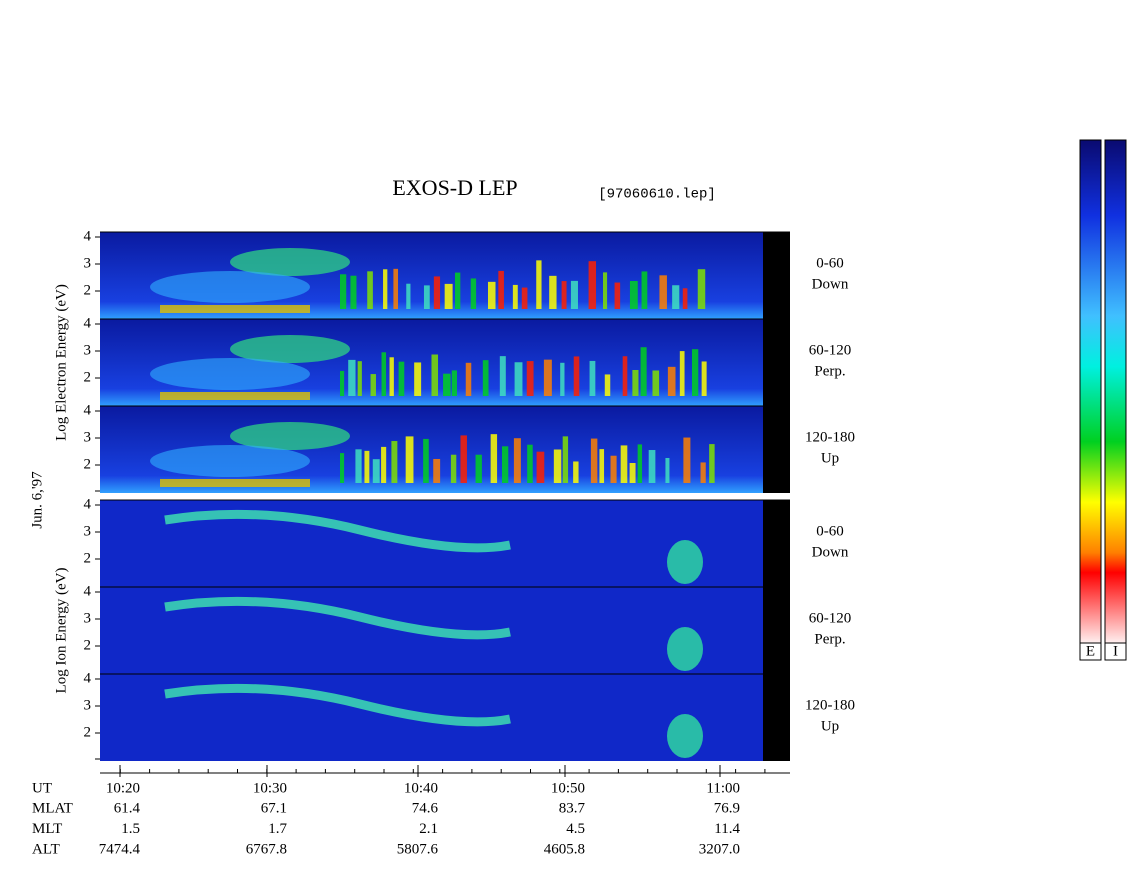 This screenshot has width=1130, height=880. What do you see at coordinates (454, 187) in the screenshot?
I see `title: EXOS-D LEP` at bounding box center [454, 187].